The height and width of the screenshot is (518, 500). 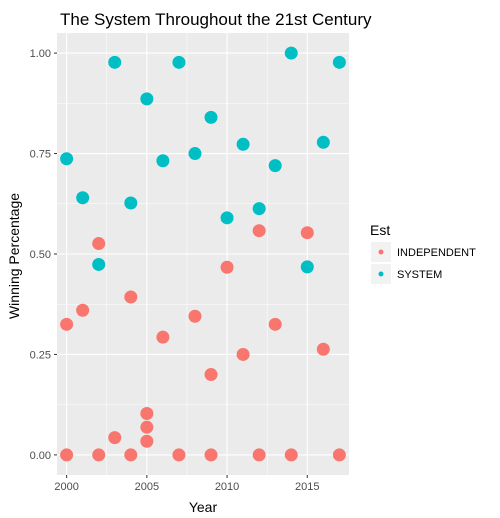 I want to click on y-tick-label: 0.00, so click(x=40, y=456).